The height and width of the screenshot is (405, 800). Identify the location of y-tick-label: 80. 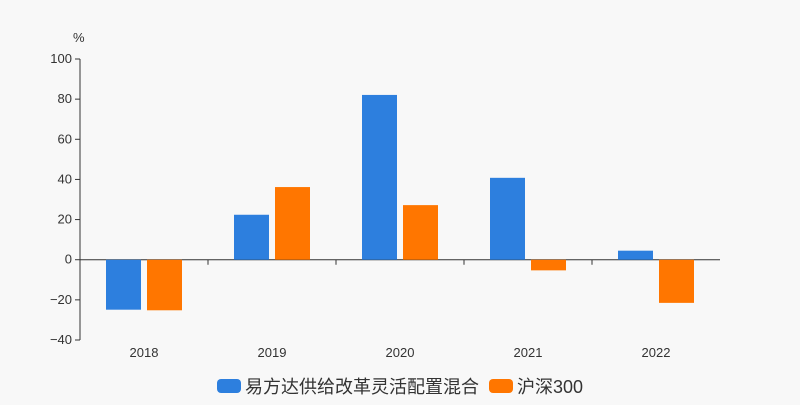
(65, 98).